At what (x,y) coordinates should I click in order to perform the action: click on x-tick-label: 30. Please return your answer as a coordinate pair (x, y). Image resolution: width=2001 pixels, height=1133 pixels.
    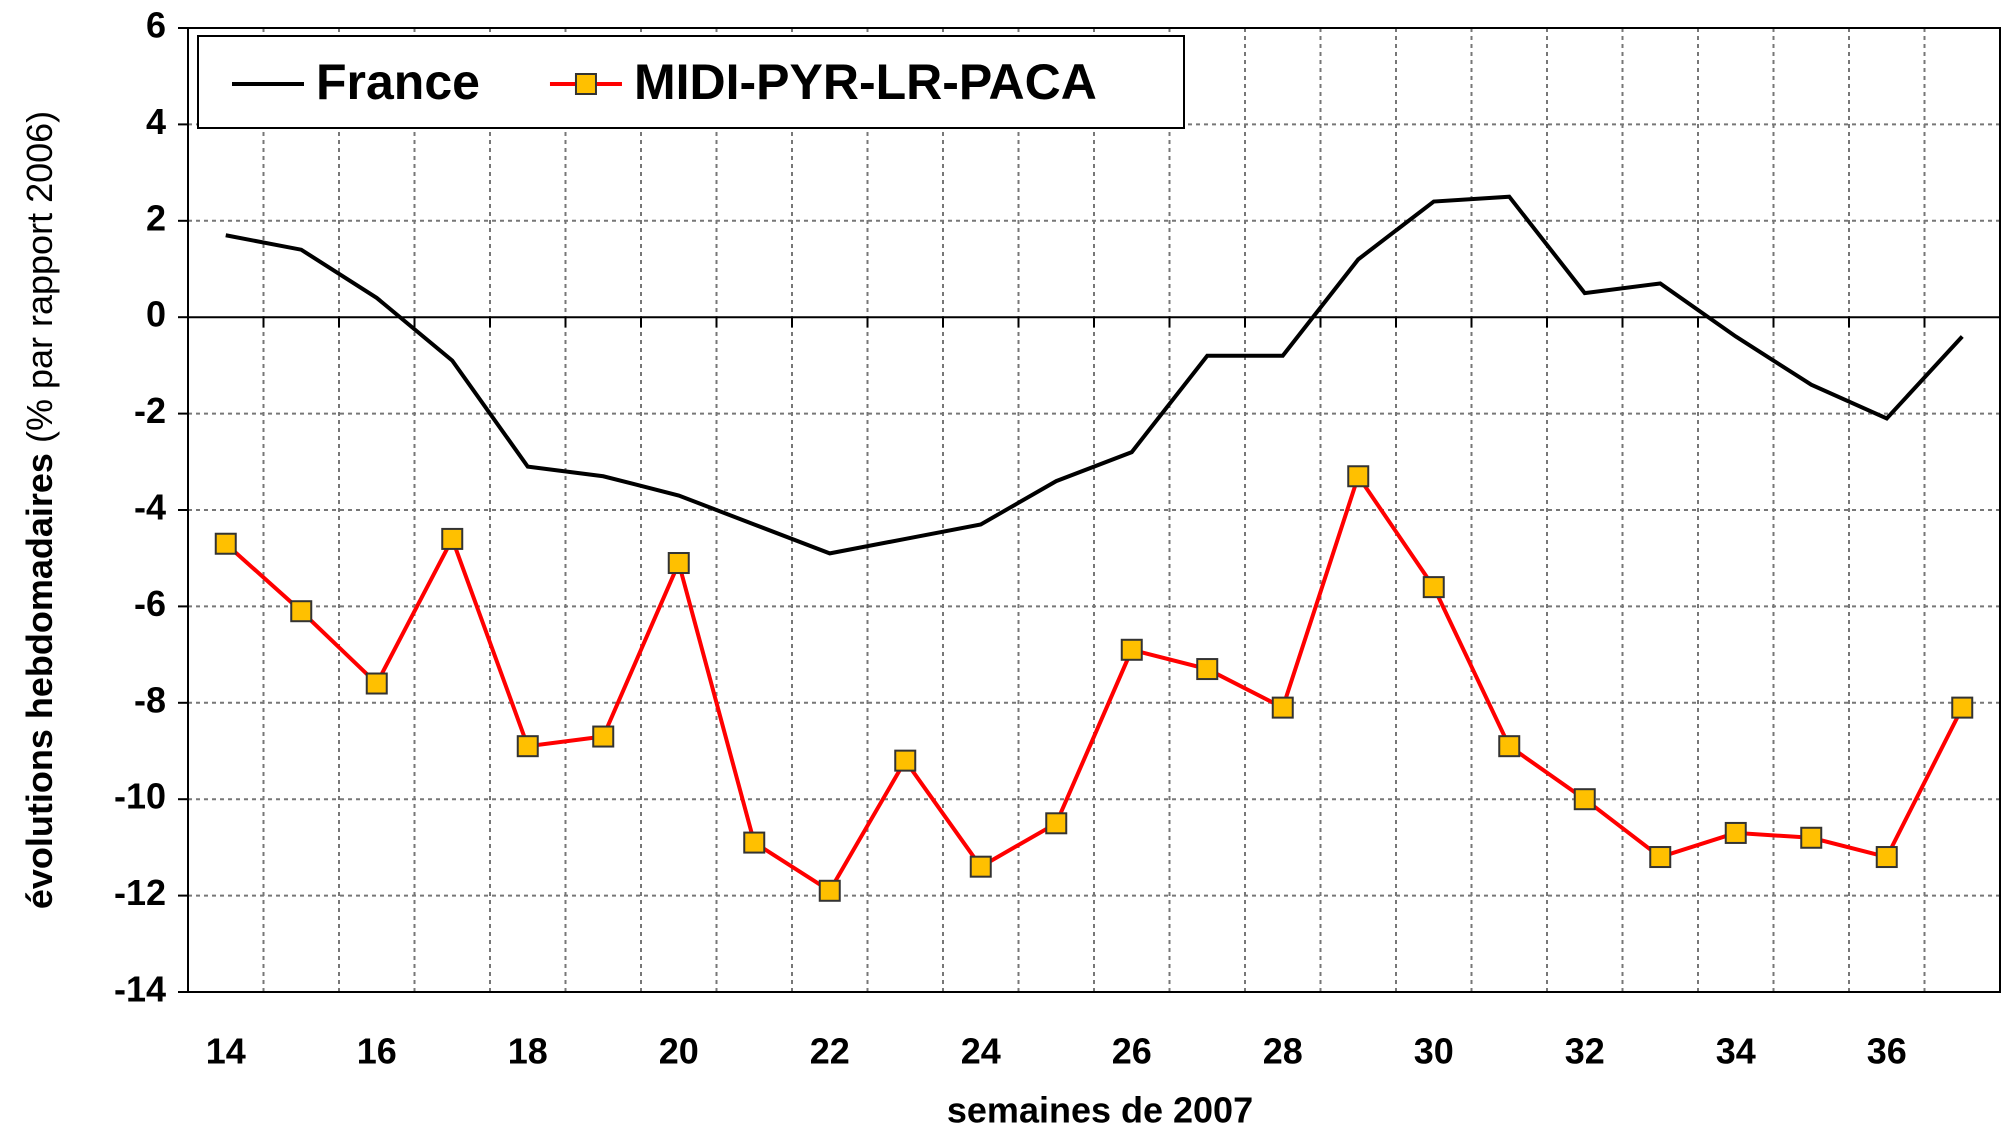
    Looking at the image, I should click on (1434, 1051).